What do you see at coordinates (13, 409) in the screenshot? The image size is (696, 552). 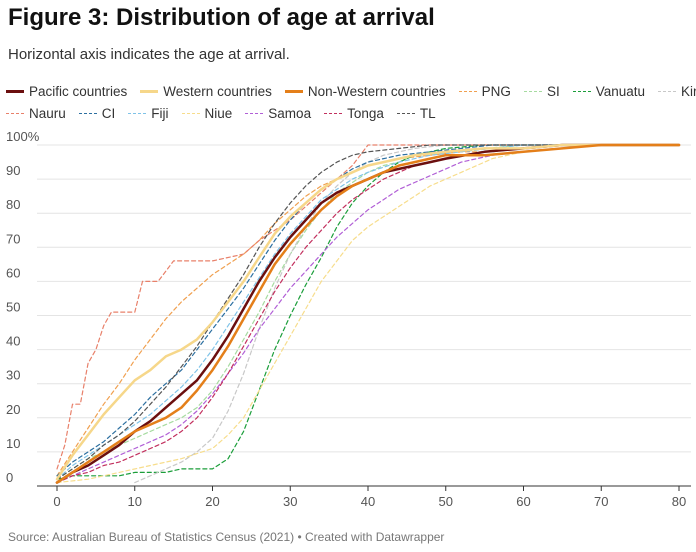 I see `y-tick-label: 20` at bounding box center [13, 409].